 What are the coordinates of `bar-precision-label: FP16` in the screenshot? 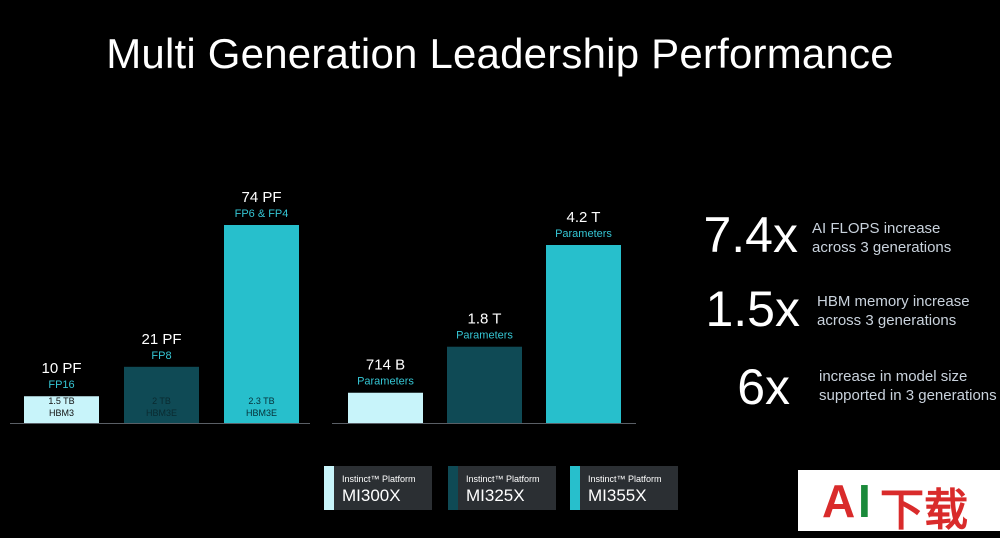 It's located at (61, 385).